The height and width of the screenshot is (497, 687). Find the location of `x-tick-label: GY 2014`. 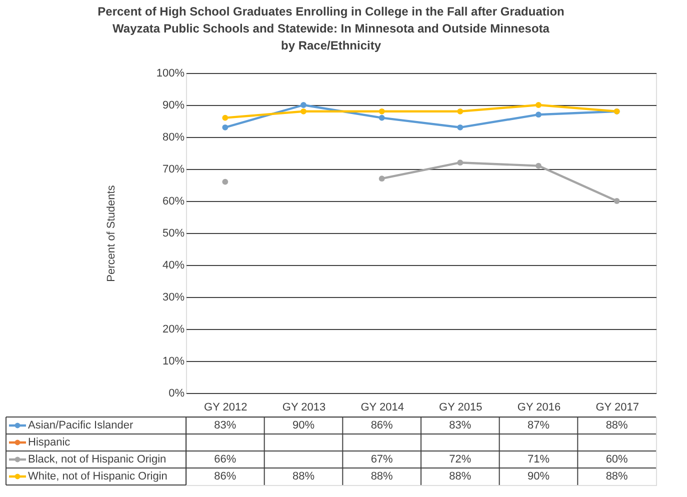

x-tick-label: GY 2014 is located at coordinates (382, 408).